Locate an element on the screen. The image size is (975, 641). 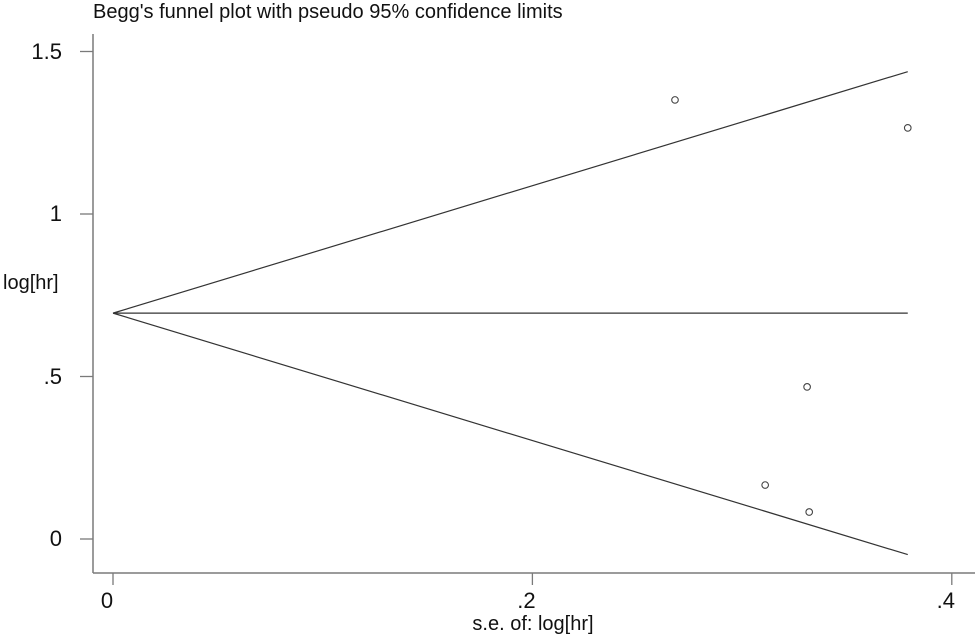
x-tick-label: 0 is located at coordinates (107, 600).